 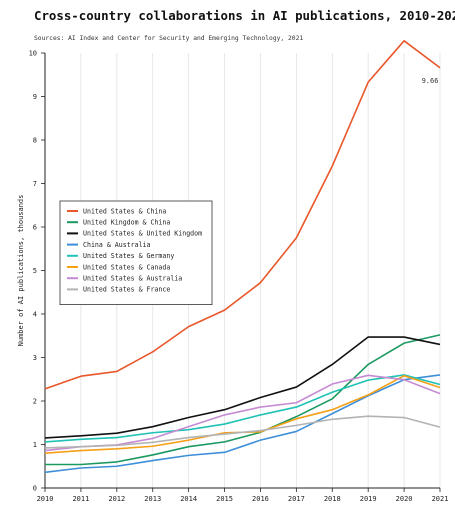 I want to click on y-tick-label-10: 10, so click(x=33, y=54).